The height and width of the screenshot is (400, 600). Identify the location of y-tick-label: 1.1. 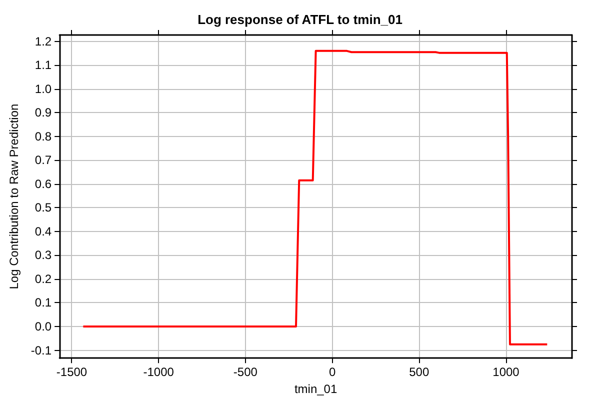
(43, 65).